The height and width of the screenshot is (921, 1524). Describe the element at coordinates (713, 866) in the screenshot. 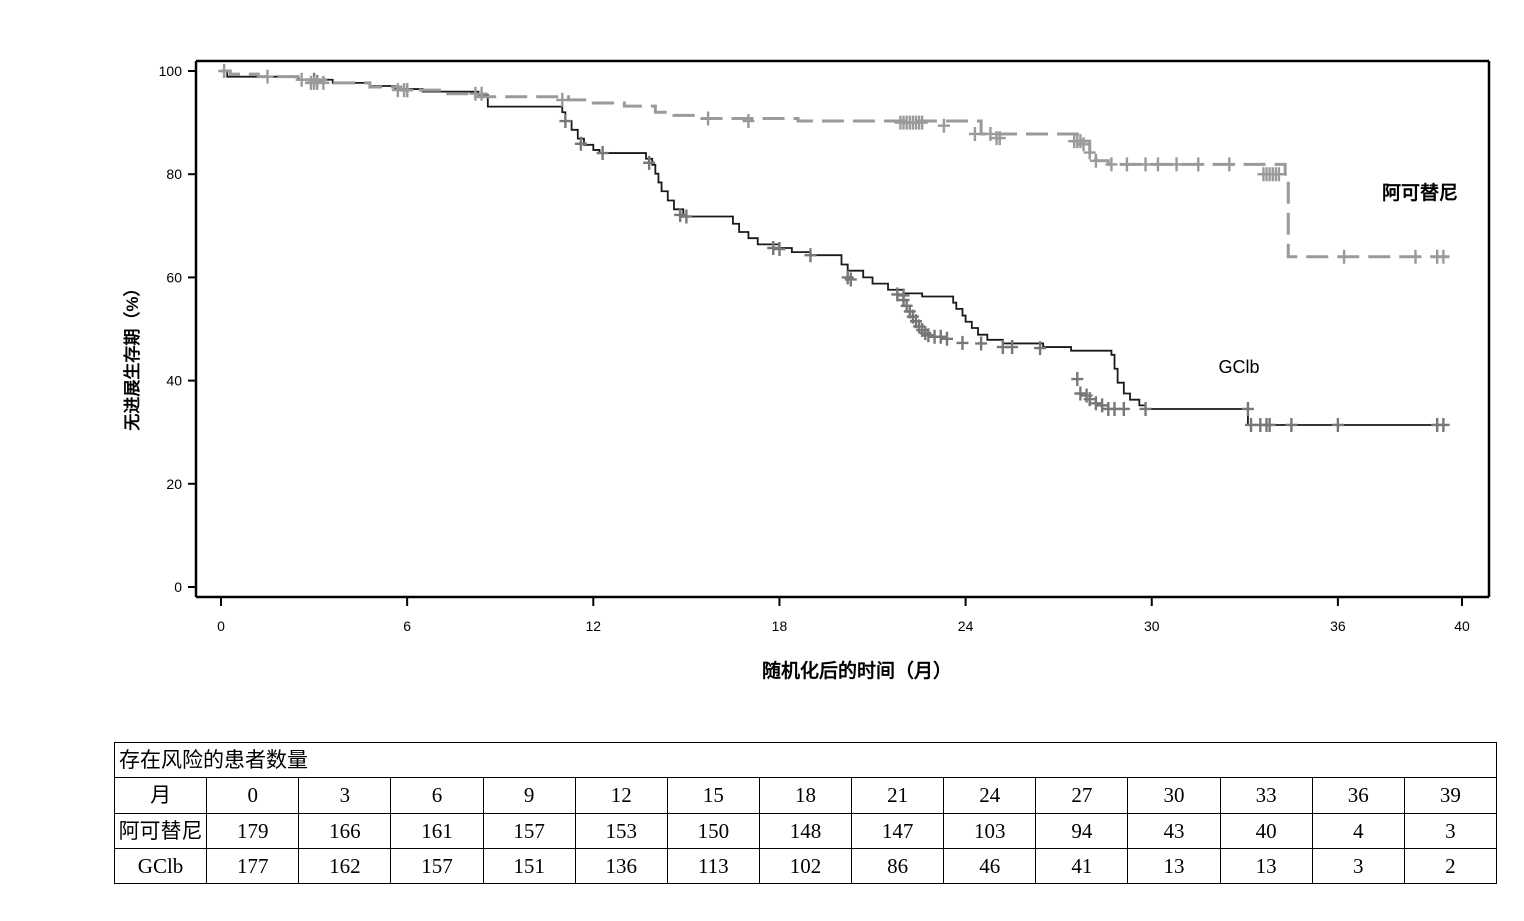

I see `risk-cell: 113` at that location.